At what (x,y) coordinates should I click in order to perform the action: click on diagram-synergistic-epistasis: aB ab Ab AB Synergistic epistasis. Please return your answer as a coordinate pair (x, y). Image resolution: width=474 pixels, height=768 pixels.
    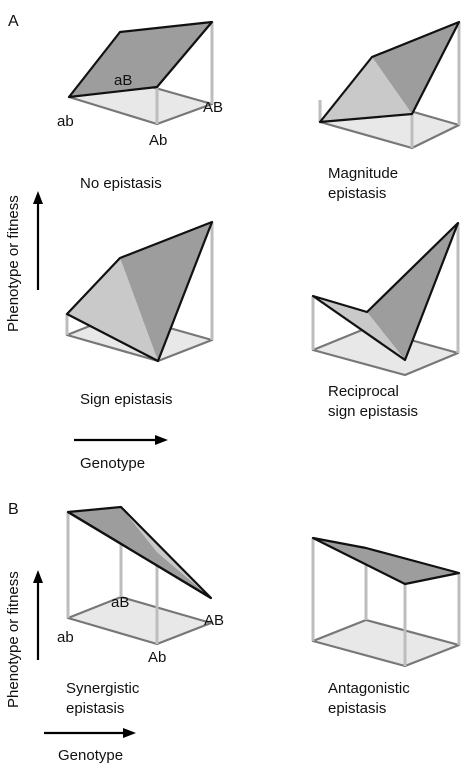
    Looking at the image, I should click on (140, 611).